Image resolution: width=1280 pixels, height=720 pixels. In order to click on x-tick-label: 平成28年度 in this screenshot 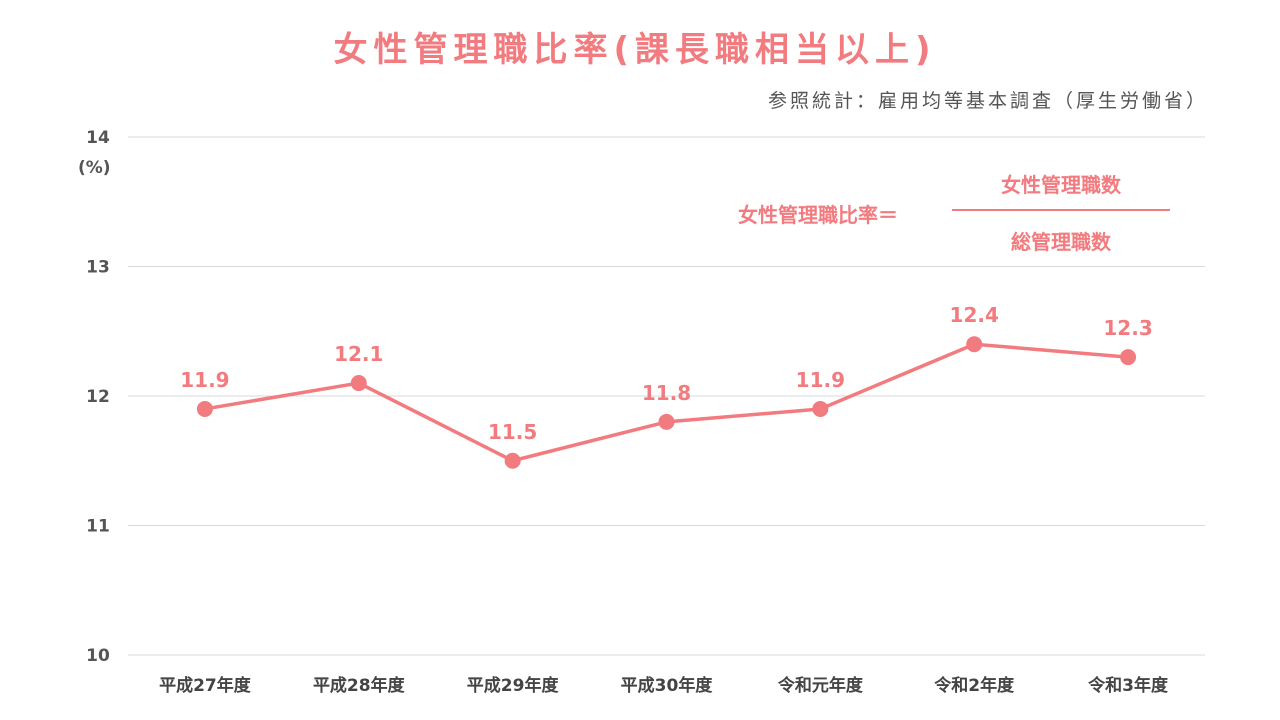, I will do `click(359, 685)`.